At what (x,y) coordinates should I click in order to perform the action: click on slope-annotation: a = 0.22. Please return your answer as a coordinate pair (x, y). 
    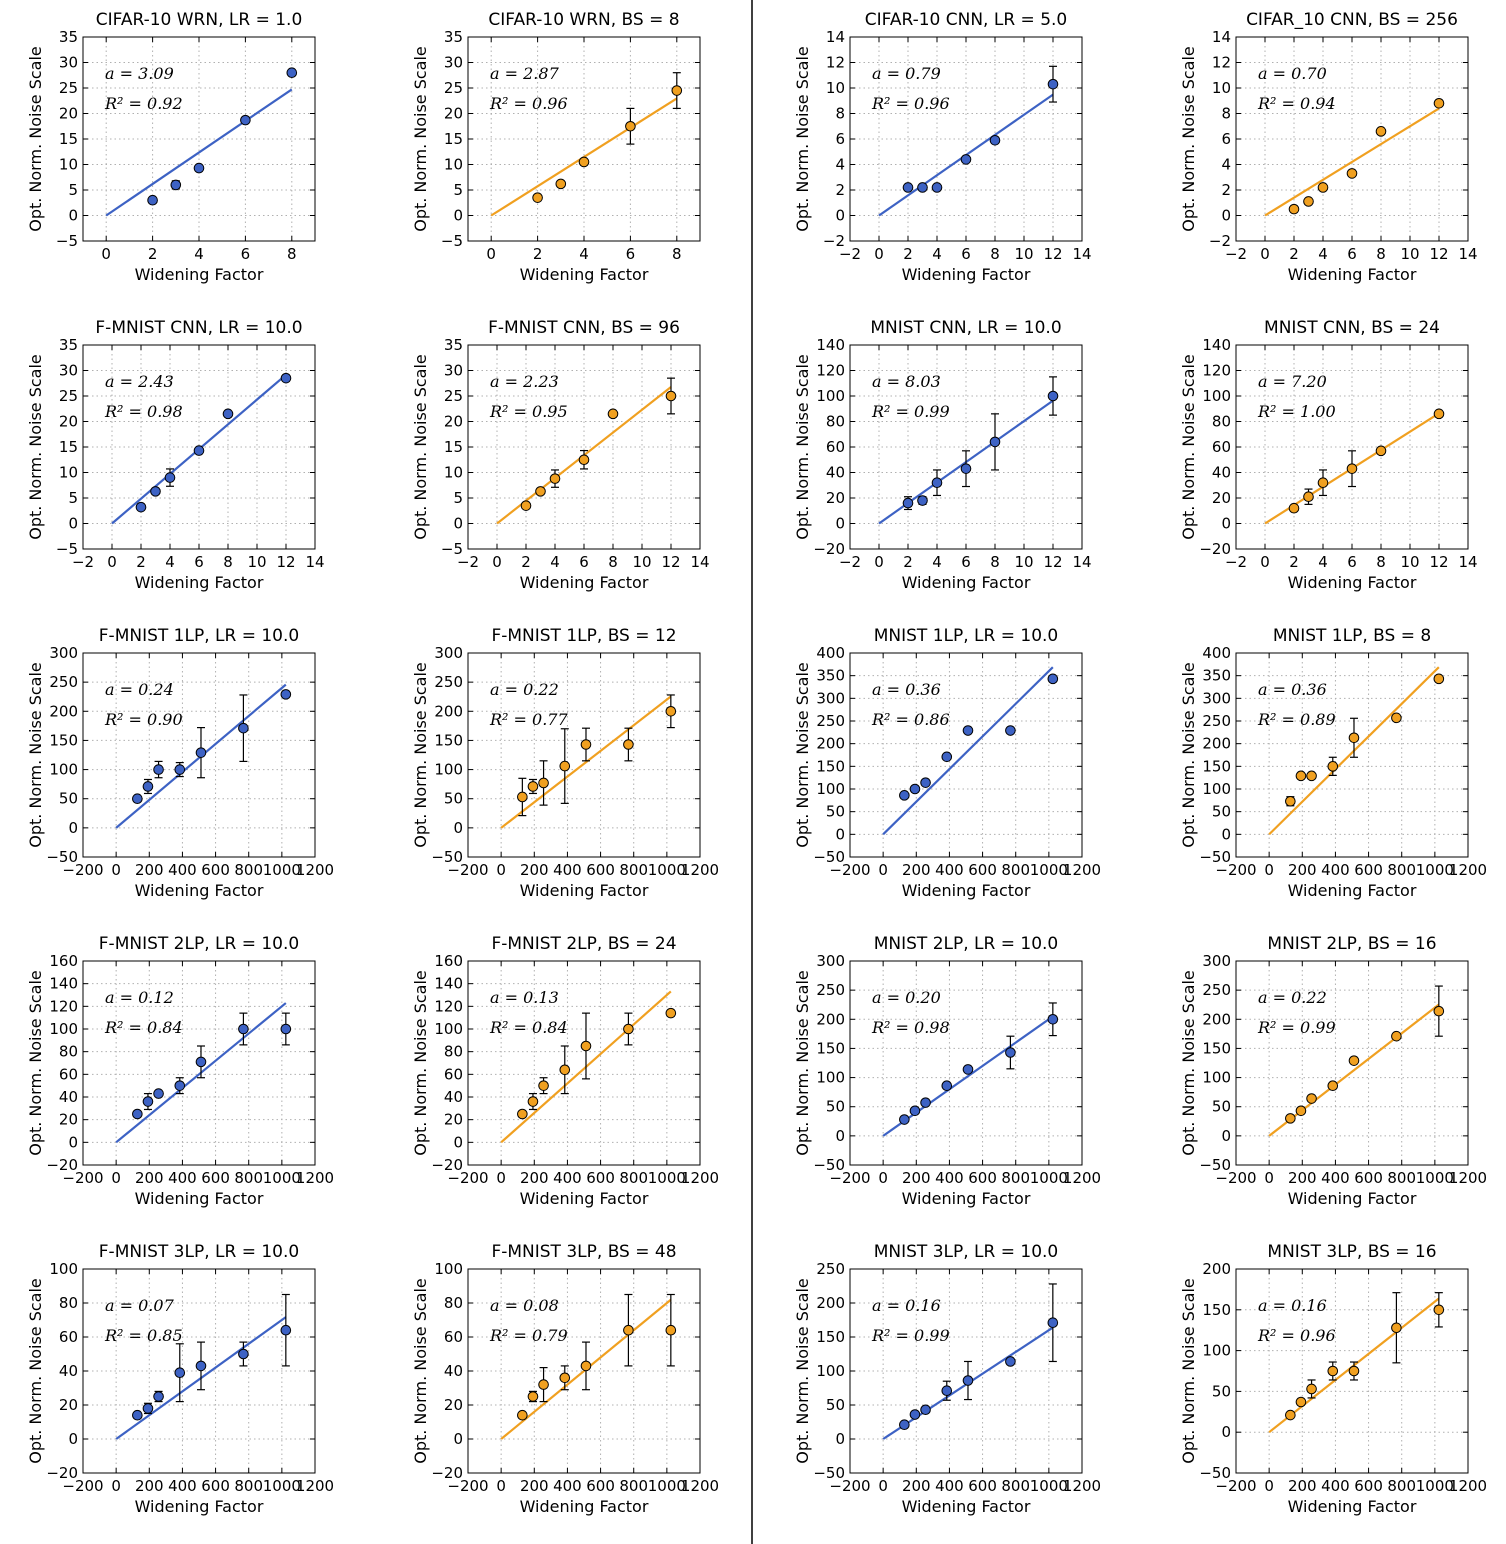
    Looking at the image, I should click on (1292, 997).